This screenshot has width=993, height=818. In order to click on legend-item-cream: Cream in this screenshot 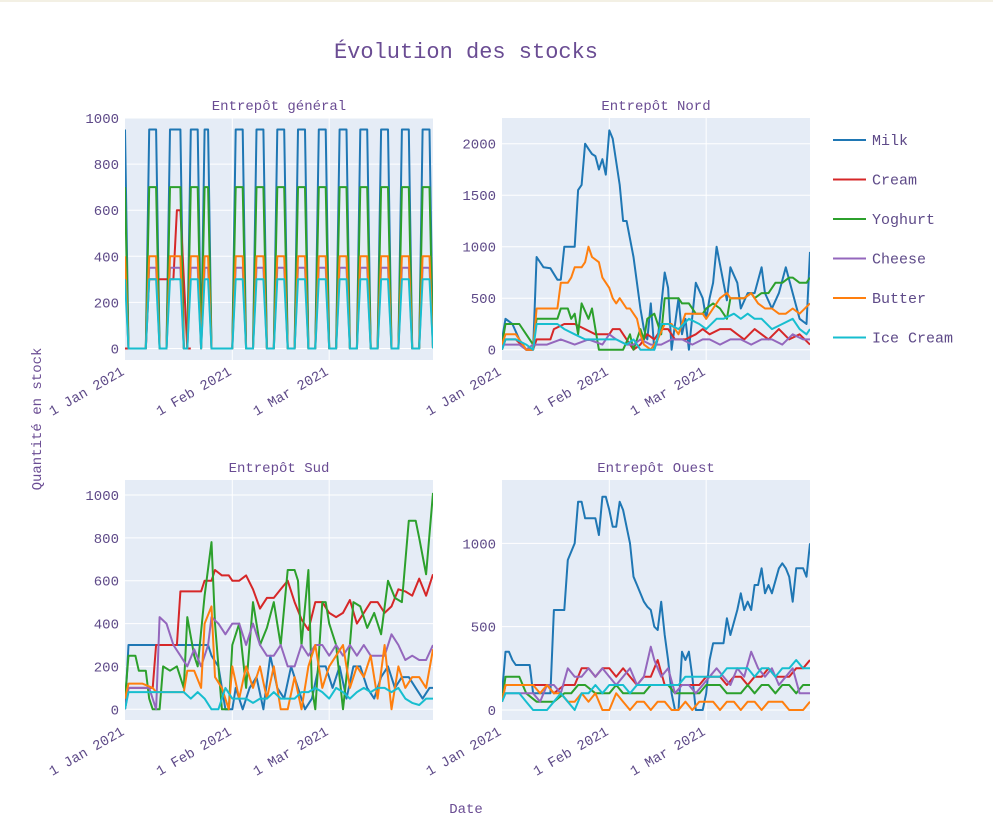, I will do `click(875, 181)`.